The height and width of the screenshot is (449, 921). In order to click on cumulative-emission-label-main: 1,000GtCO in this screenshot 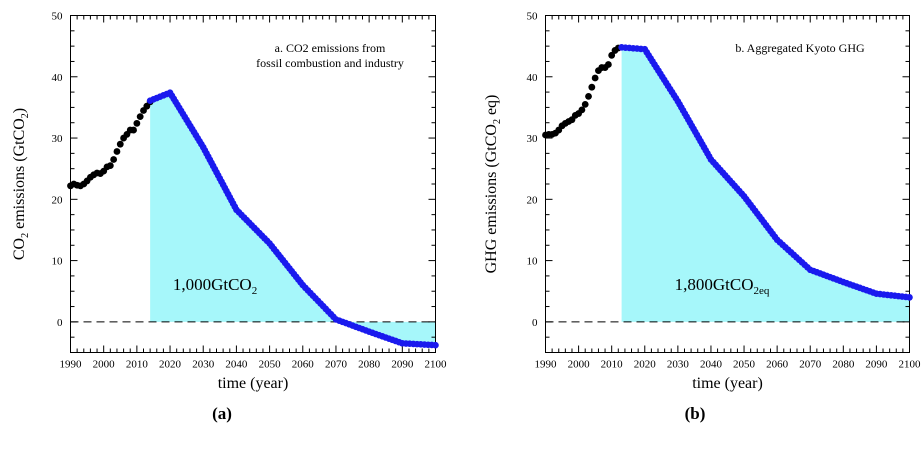, I will do `click(212, 284)`.